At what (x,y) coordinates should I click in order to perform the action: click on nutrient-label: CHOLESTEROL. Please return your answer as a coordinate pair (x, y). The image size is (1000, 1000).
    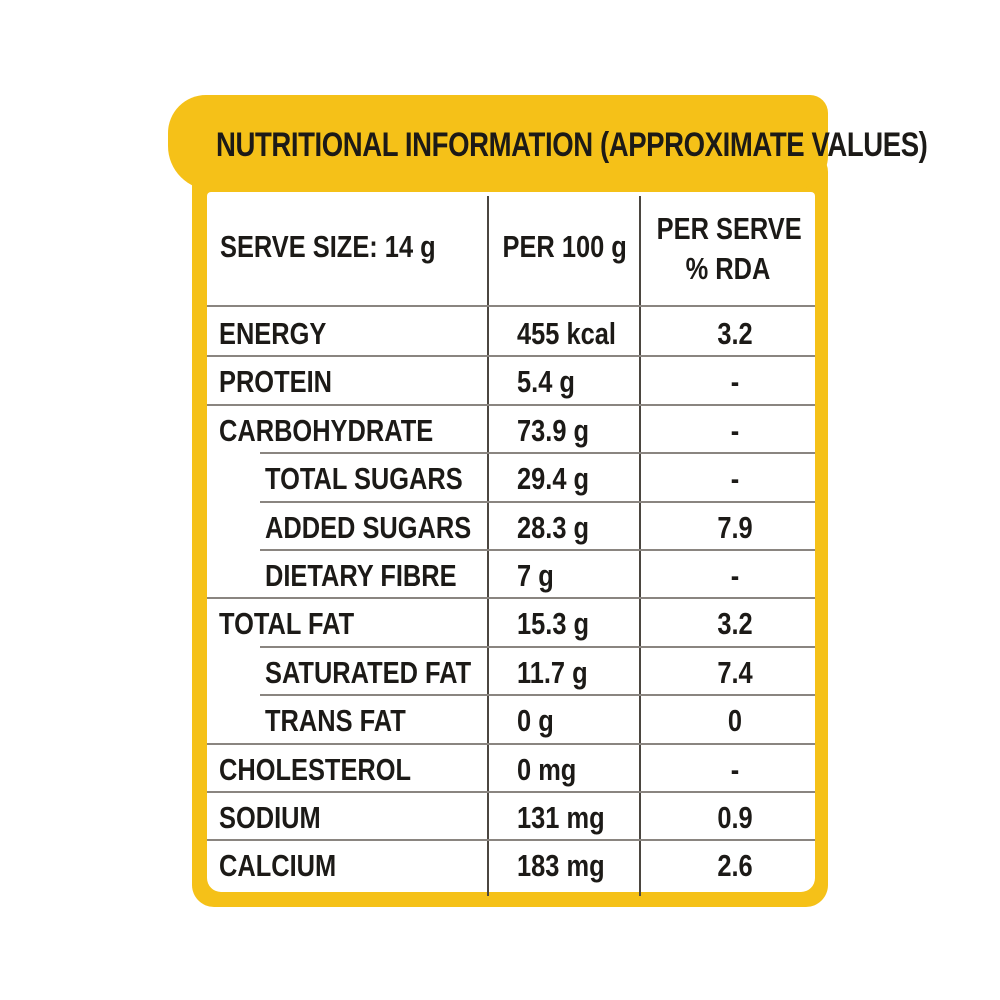
    Looking at the image, I should click on (315, 769).